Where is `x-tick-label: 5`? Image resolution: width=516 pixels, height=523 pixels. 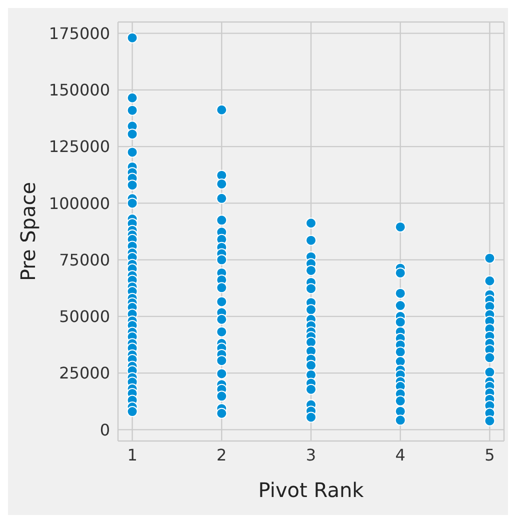
x-tick-label: 5 is located at coordinates (489, 454).